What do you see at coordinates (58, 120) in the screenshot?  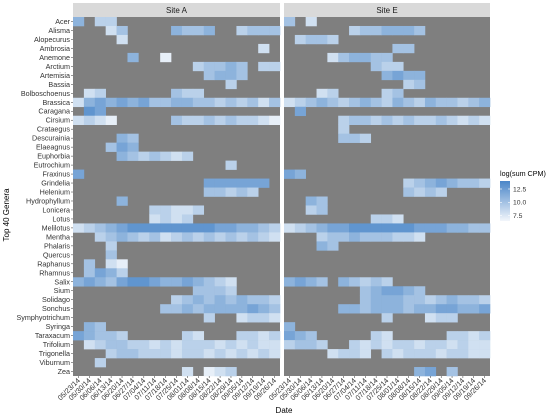 I see `y-tick-label: Cirsium` at bounding box center [58, 120].